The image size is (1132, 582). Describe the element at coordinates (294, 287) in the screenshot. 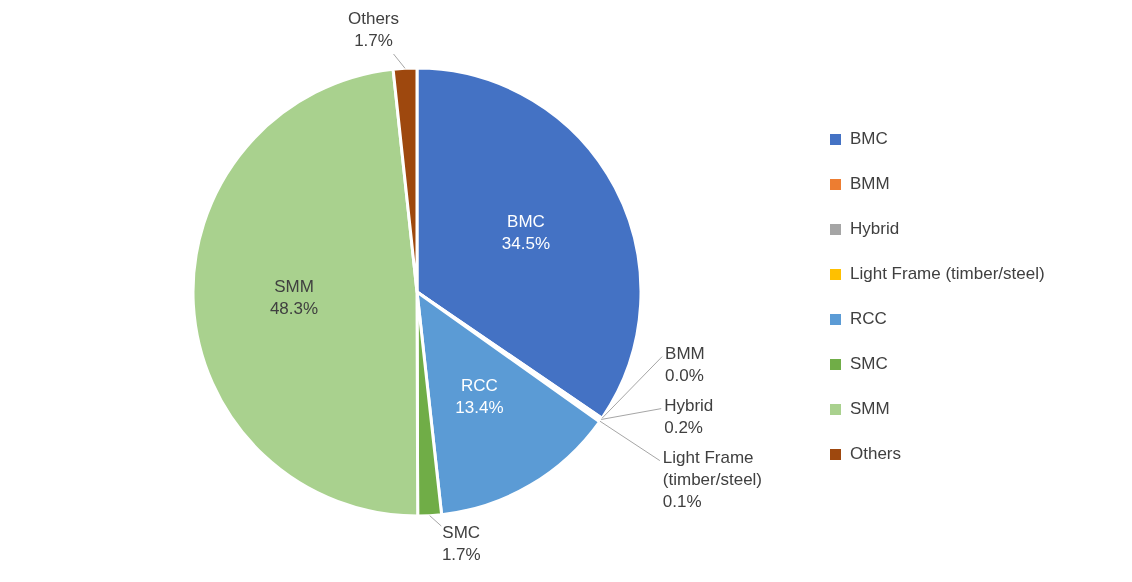

I see `slice-label: SMM` at that location.